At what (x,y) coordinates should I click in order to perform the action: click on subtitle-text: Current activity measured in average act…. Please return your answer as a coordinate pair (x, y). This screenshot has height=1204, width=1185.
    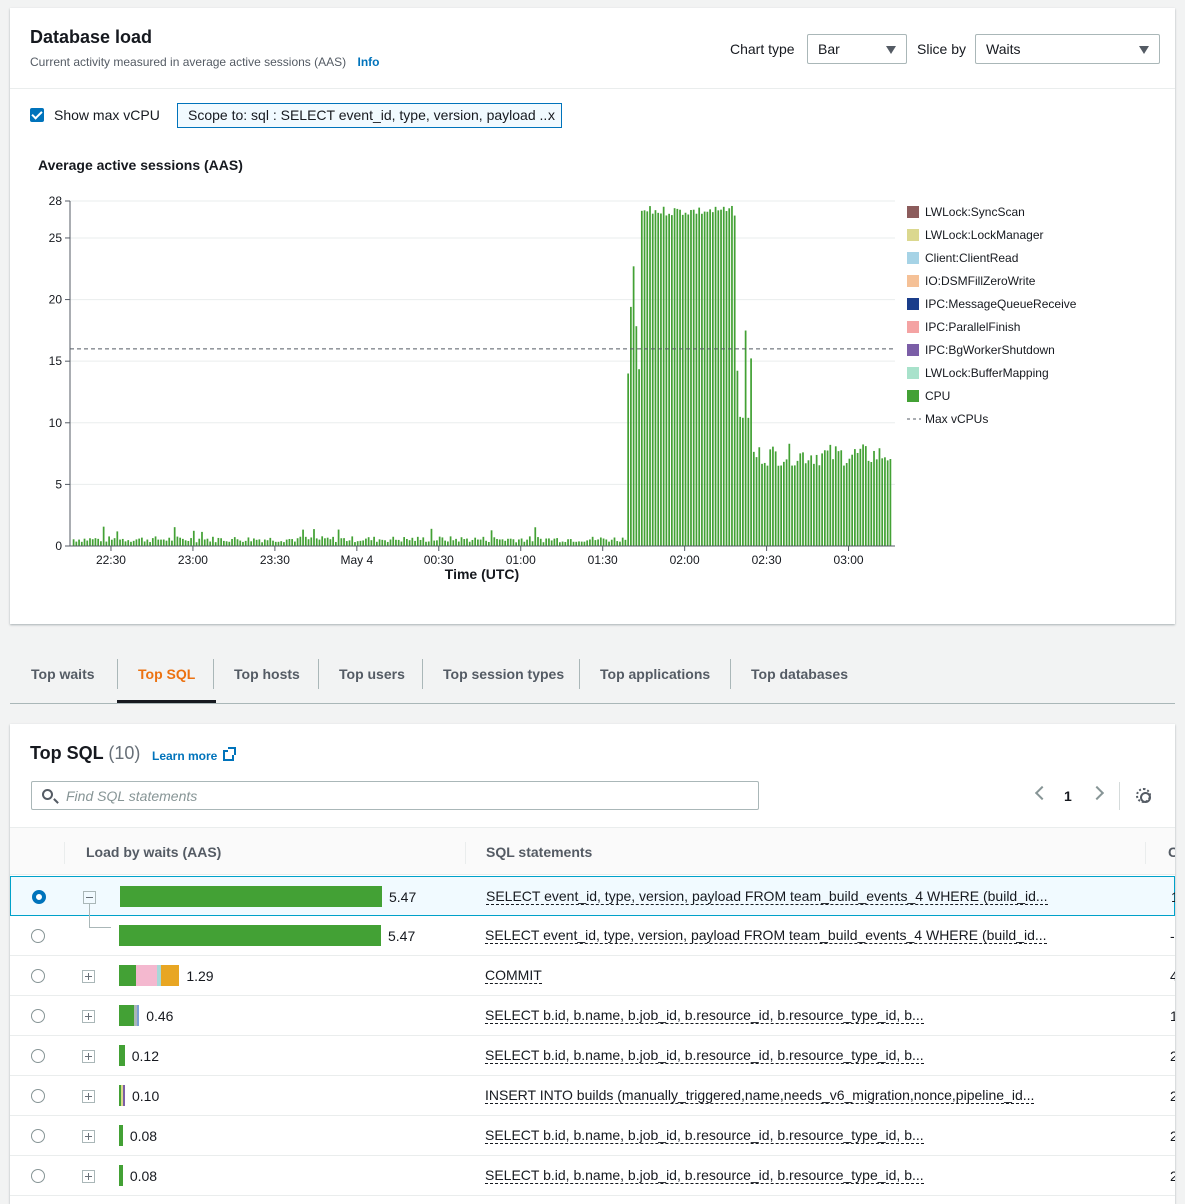
    Looking at the image, I should click on (188, 62).